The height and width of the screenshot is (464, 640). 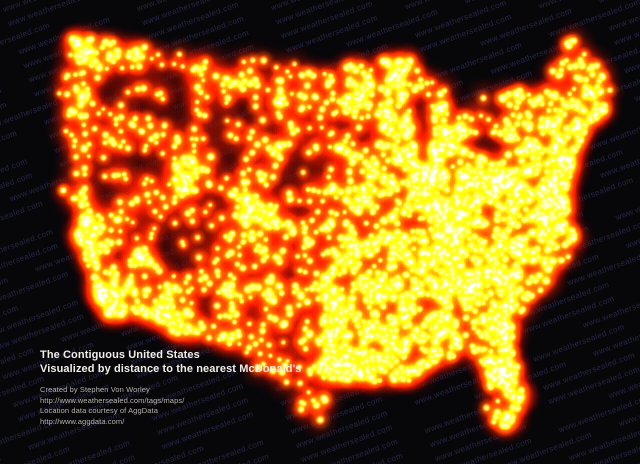 What do you see at coordinates (99, 410) in the screenshot?
I see `credit-data-source: Location data courtesy of AggData` at bounding box center [99, 410].